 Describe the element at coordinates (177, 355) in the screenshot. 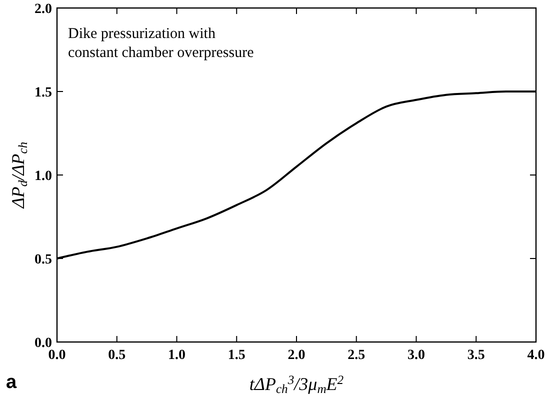

I see `x-tick-label: 1.0` at that location.